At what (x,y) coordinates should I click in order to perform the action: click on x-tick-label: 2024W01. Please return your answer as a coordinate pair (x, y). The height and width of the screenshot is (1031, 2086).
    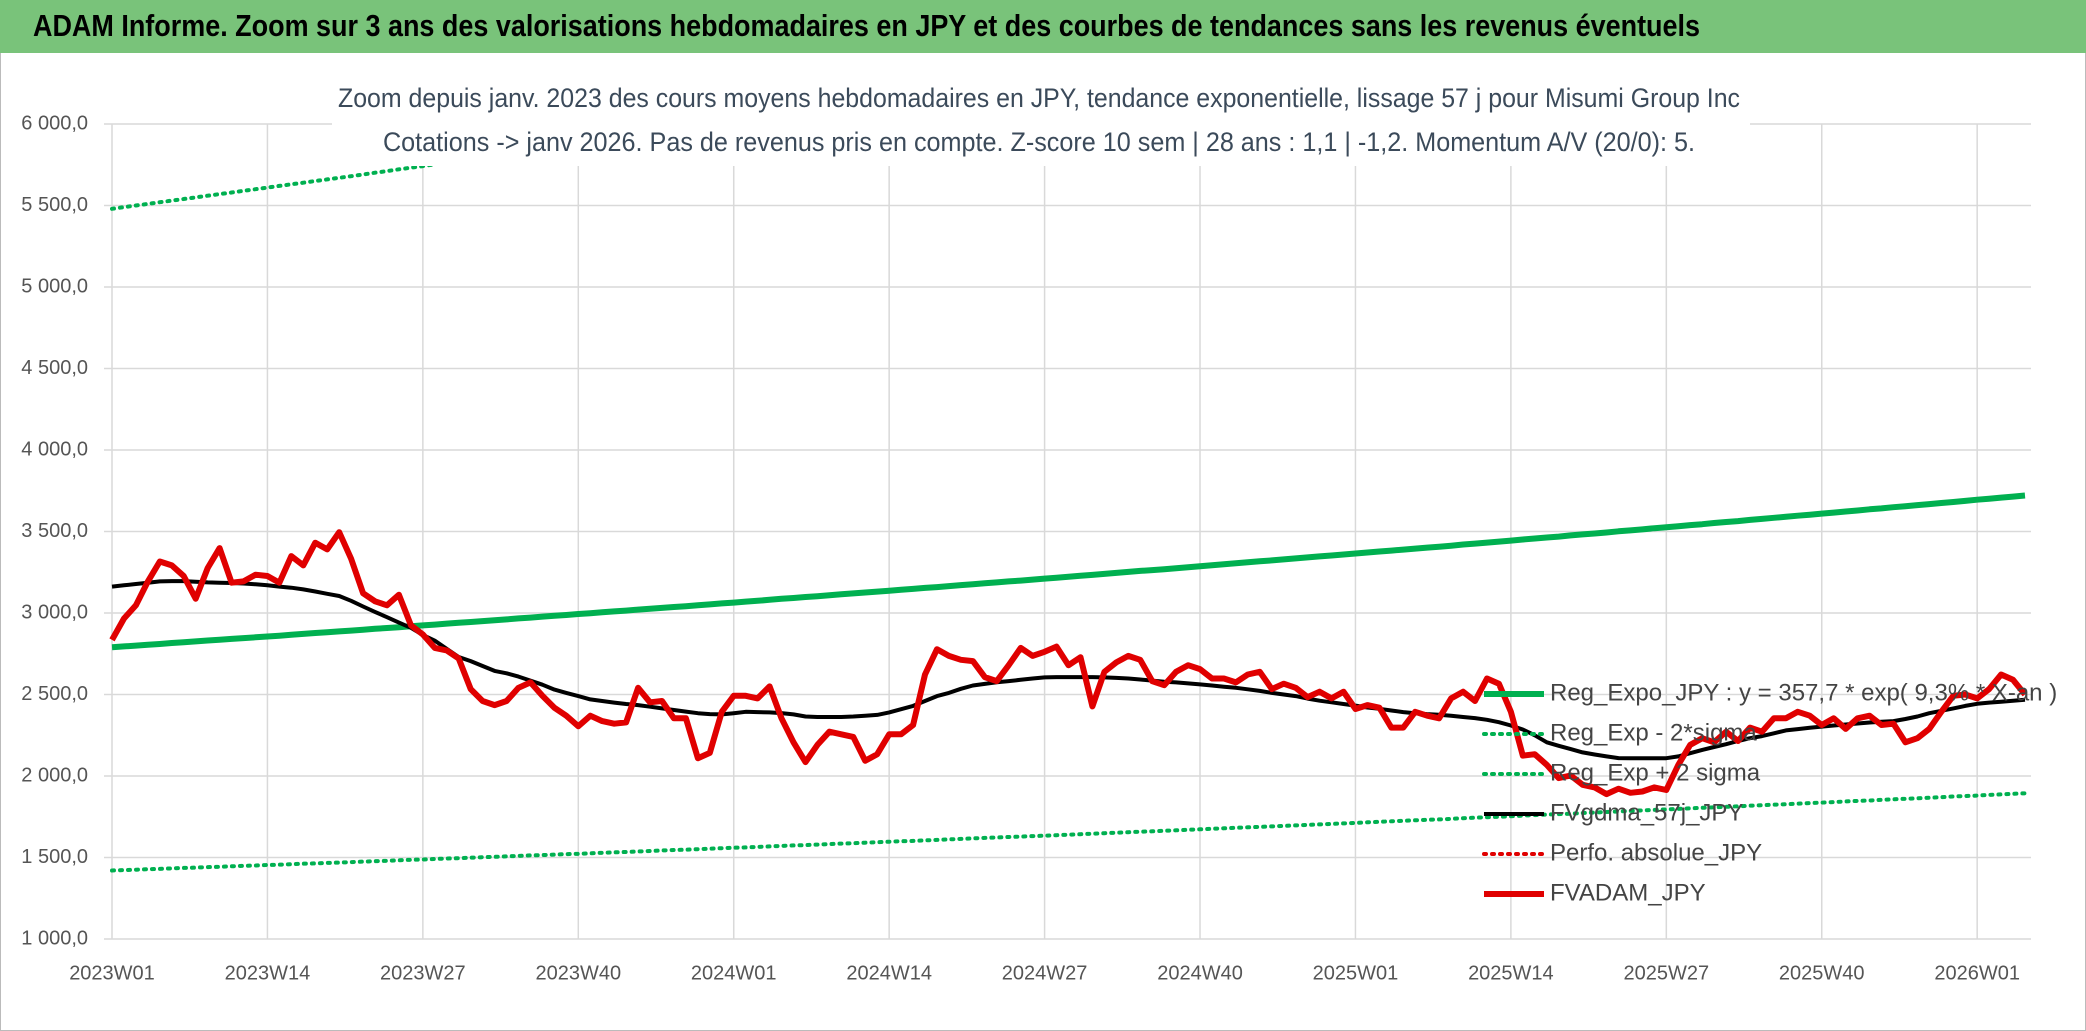
    Looking at the image, I should click on (734, 973).